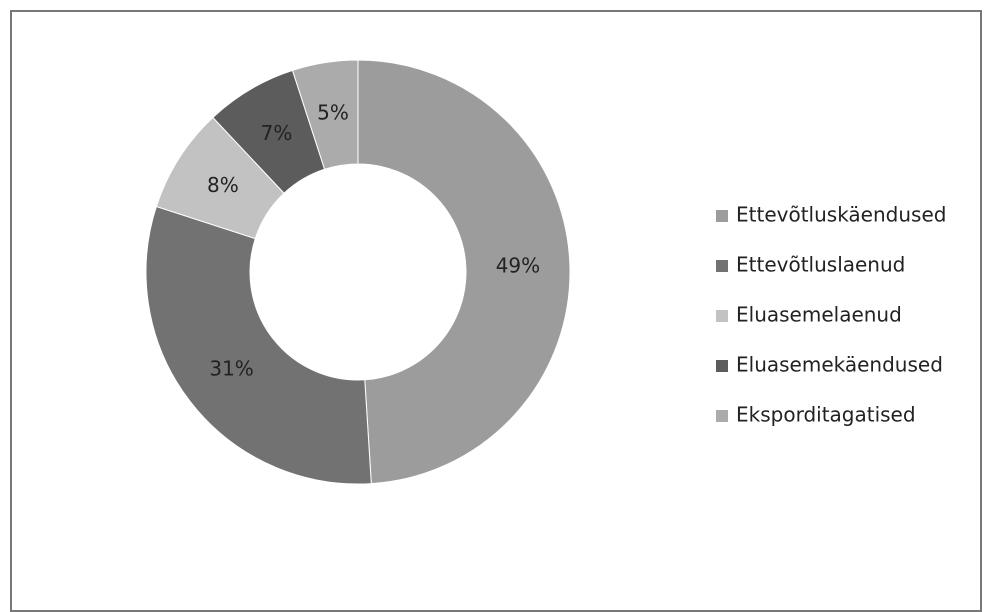 This screenshot has width=992, height=612. I want to click on legend-label: Eksporditagatised, so click(826, 415).